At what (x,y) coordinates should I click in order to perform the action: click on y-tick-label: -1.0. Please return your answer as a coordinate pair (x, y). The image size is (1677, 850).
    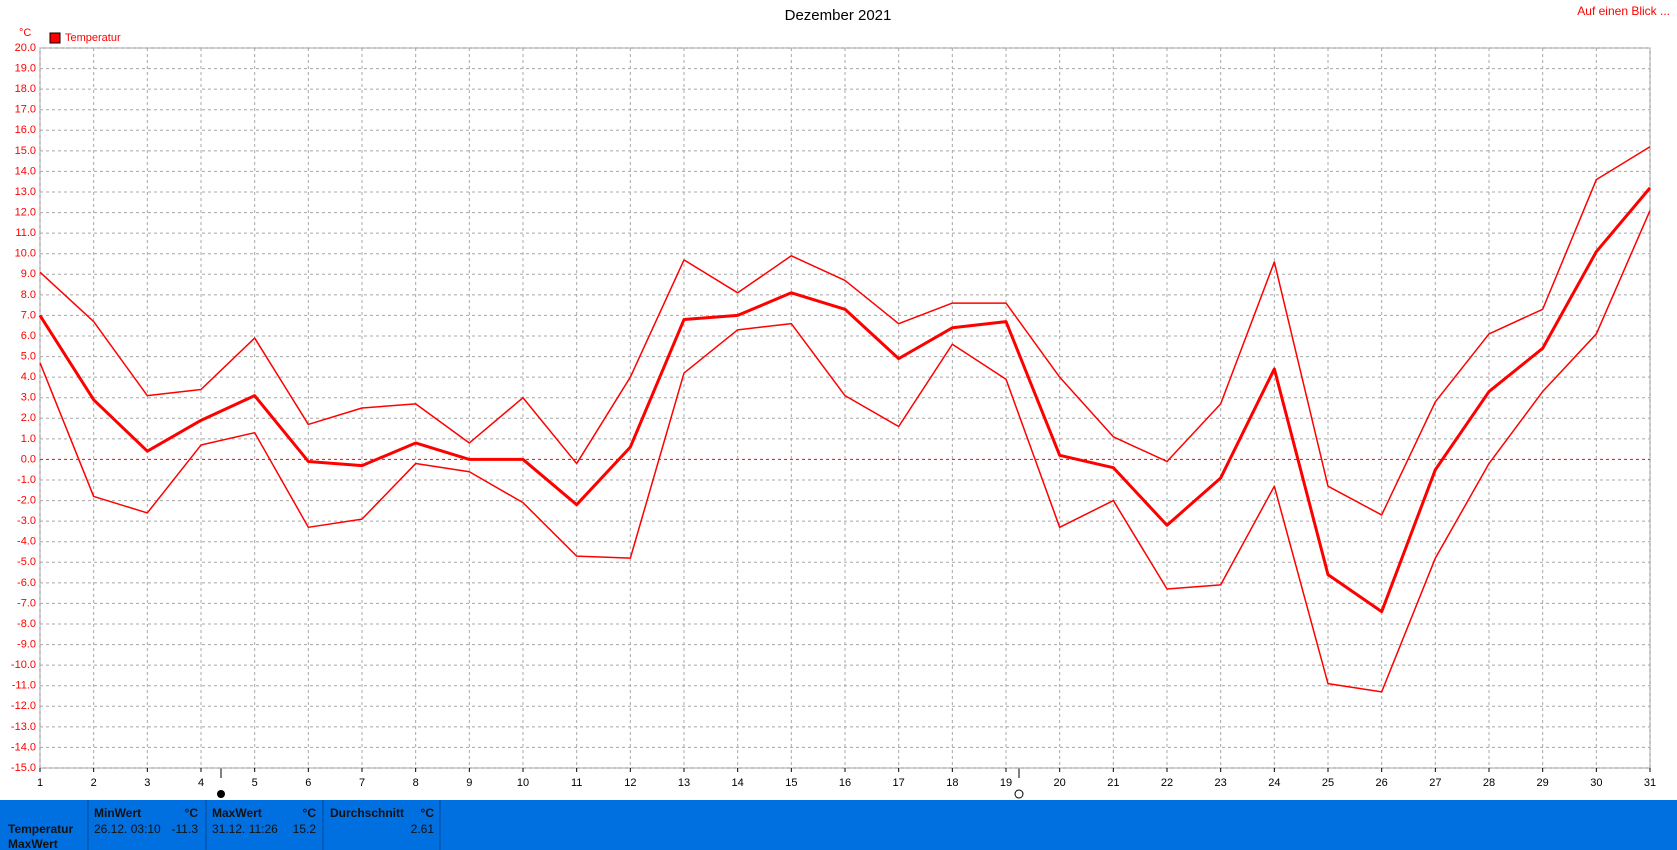
    Looking at the image, I should click on (26, 480).